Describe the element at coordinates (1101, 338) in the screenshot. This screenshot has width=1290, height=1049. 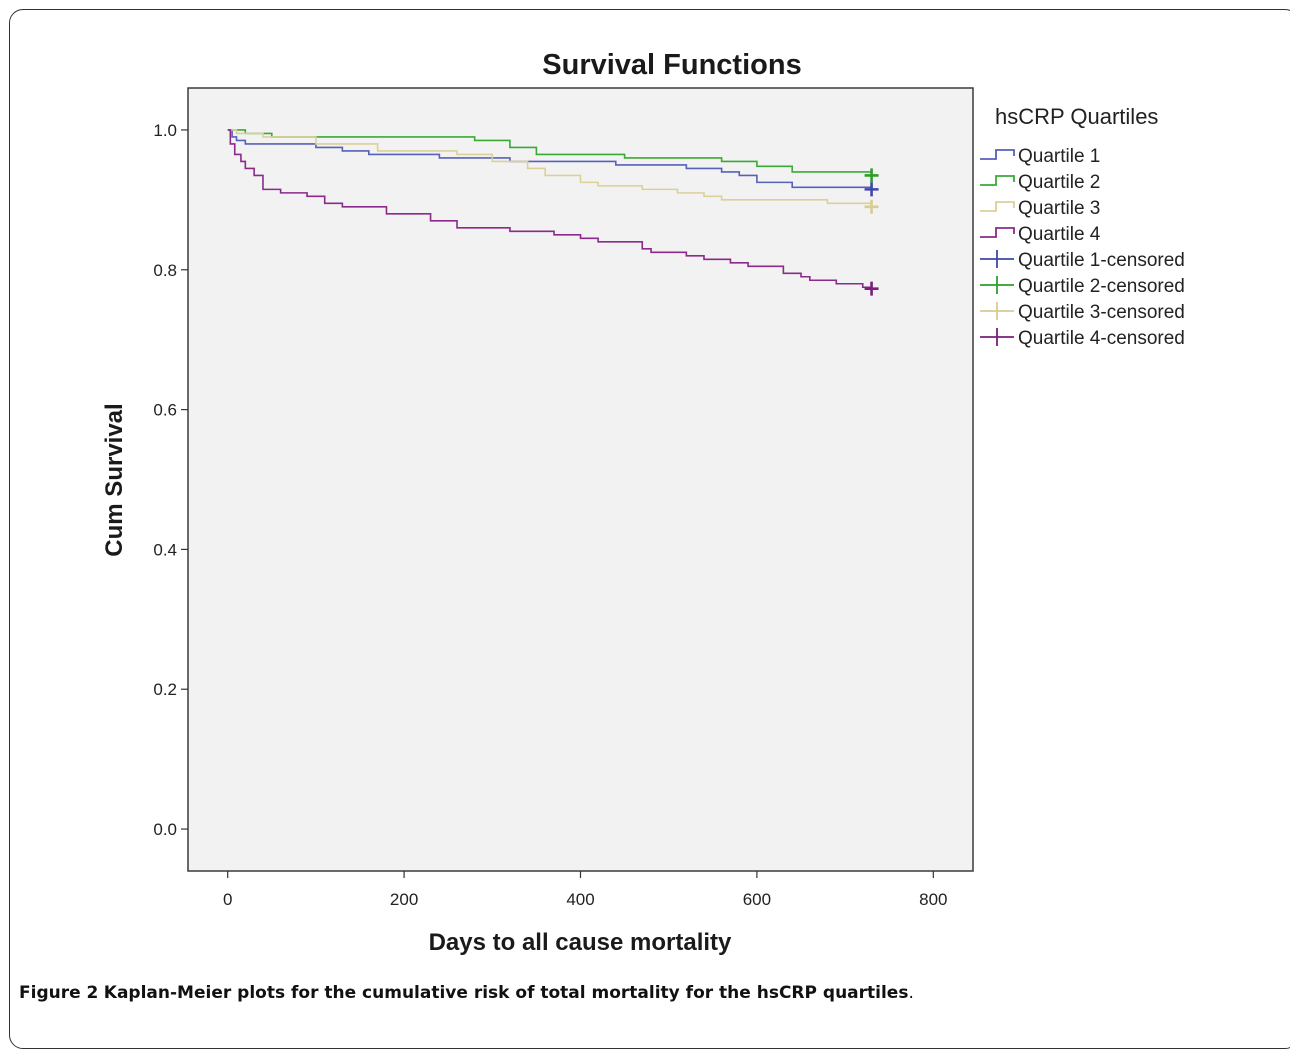
I see `legend-label: Quartile 4-censored` at that location.